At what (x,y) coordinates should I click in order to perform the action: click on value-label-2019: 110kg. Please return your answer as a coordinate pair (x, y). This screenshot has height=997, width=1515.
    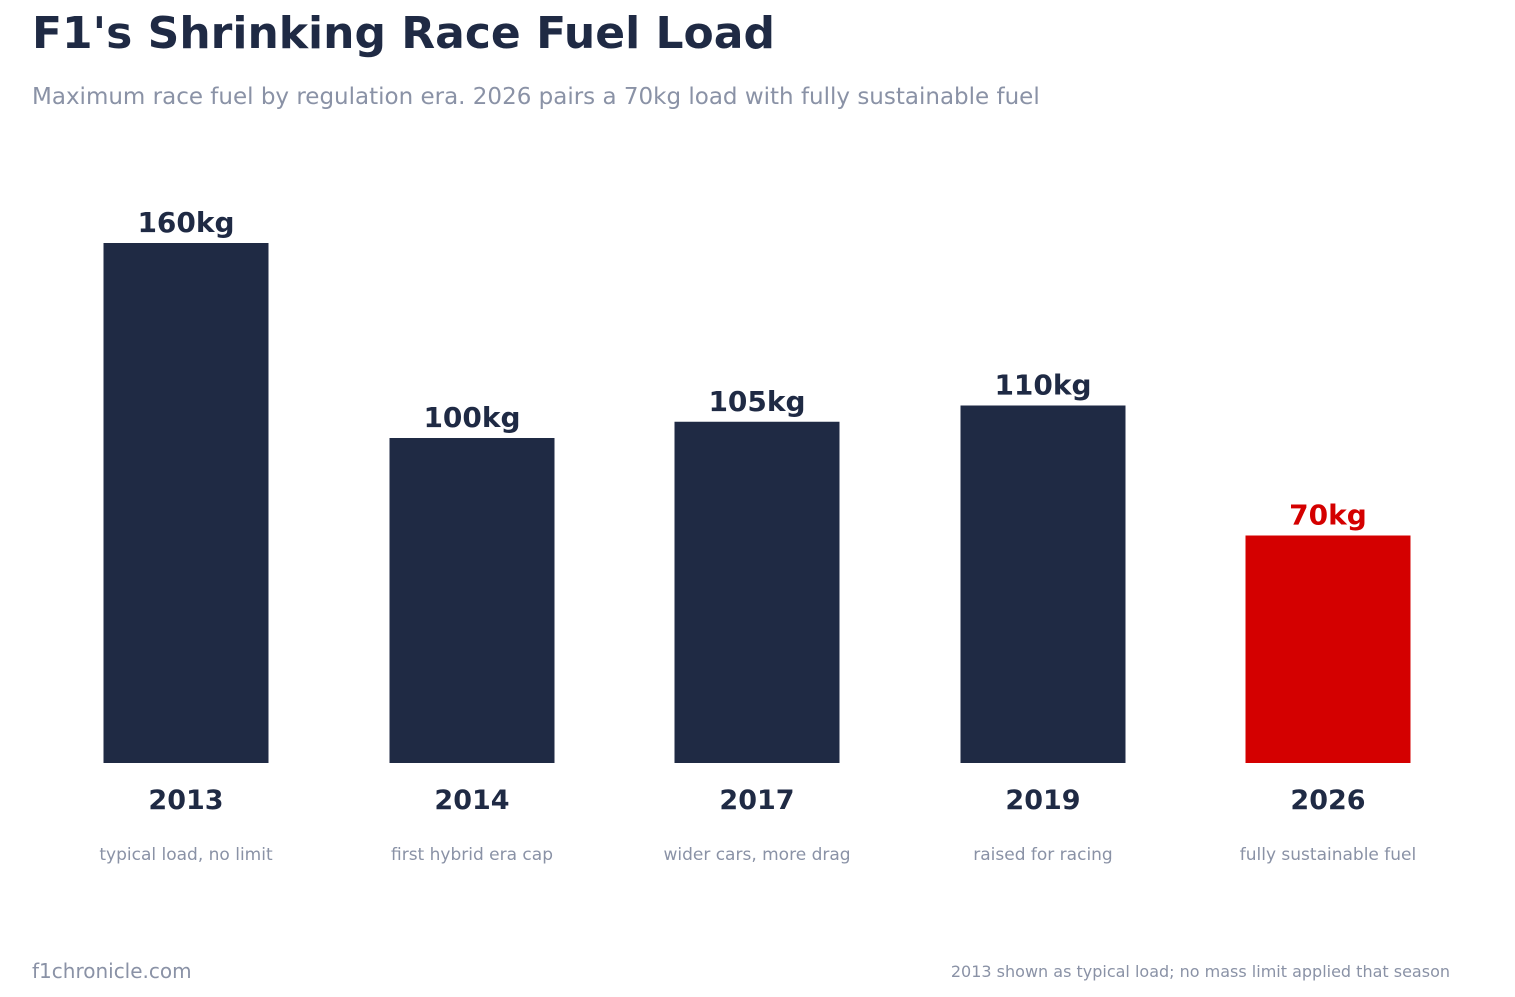
    Looking at the image, I should click on (1042, 385).